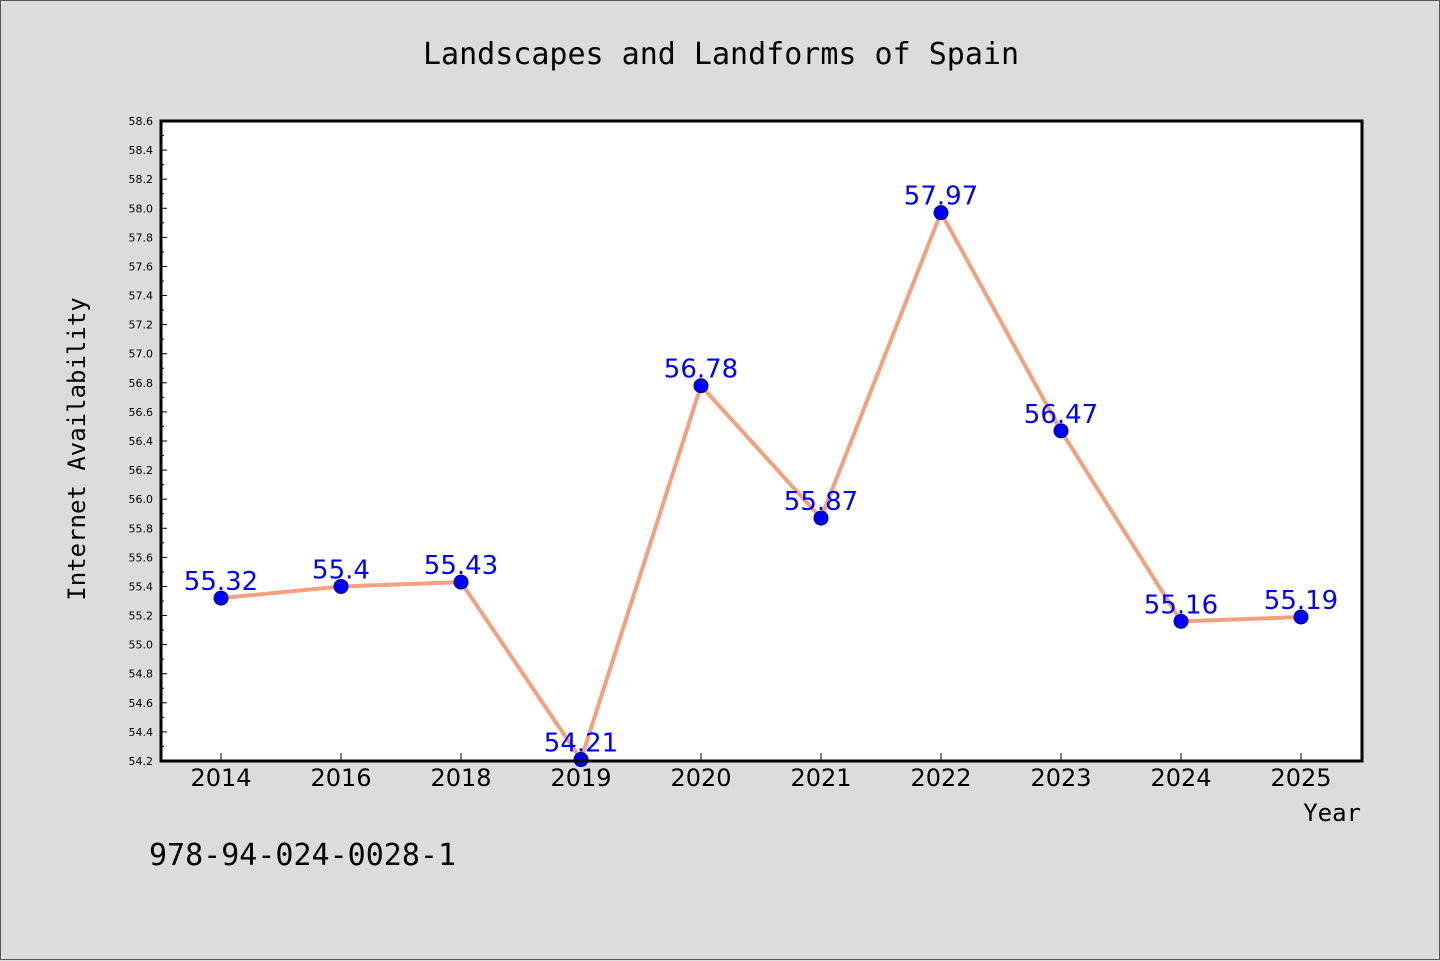 The width and height of the screenshot is (1440, 961). Describe the element at coordinates (141, 383) in the screenshot. I see `y-tick-label: 56.8` at that location.